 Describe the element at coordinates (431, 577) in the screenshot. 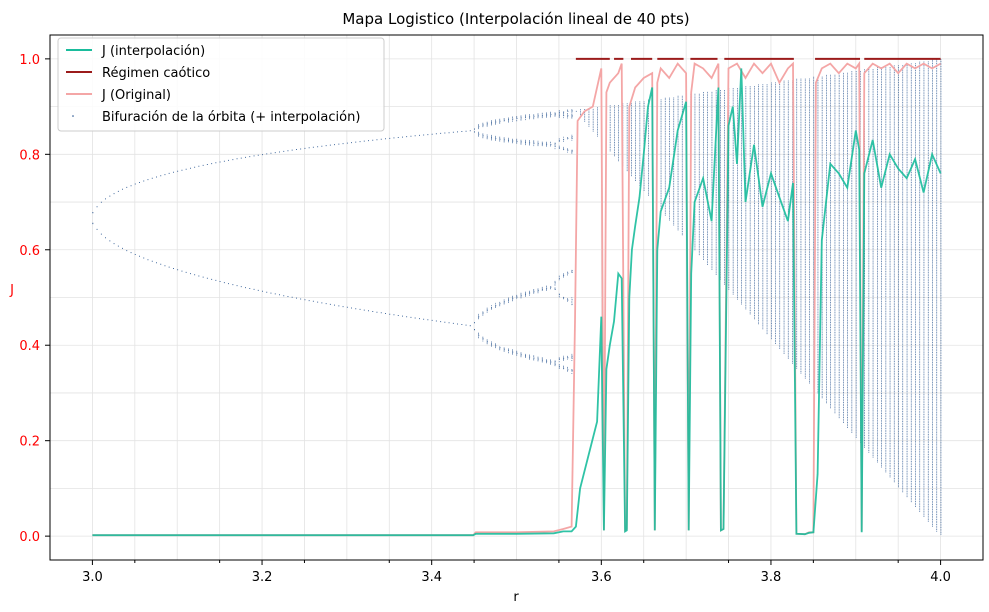

I see `x-tick-label: 3.4` at that location.